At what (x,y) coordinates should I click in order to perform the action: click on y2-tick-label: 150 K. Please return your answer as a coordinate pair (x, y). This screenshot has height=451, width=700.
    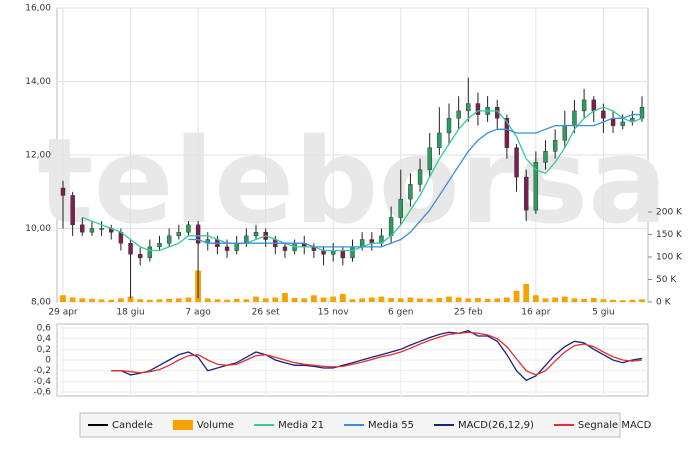
    Looking at the image, I should click on (669, 235).